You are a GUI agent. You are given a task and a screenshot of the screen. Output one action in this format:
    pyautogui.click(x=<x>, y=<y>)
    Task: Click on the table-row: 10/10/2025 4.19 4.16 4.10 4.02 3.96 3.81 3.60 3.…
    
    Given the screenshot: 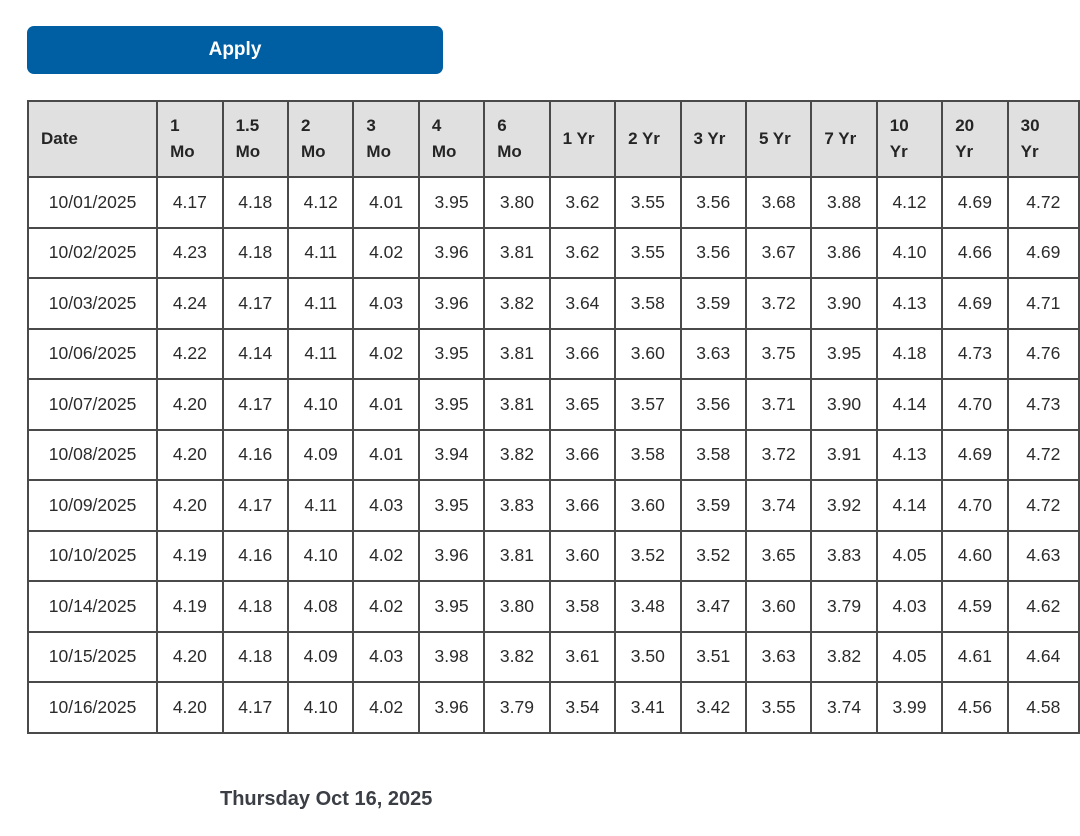 What is the action you would take?
    pyautogui.click(x=553, y=555)
    